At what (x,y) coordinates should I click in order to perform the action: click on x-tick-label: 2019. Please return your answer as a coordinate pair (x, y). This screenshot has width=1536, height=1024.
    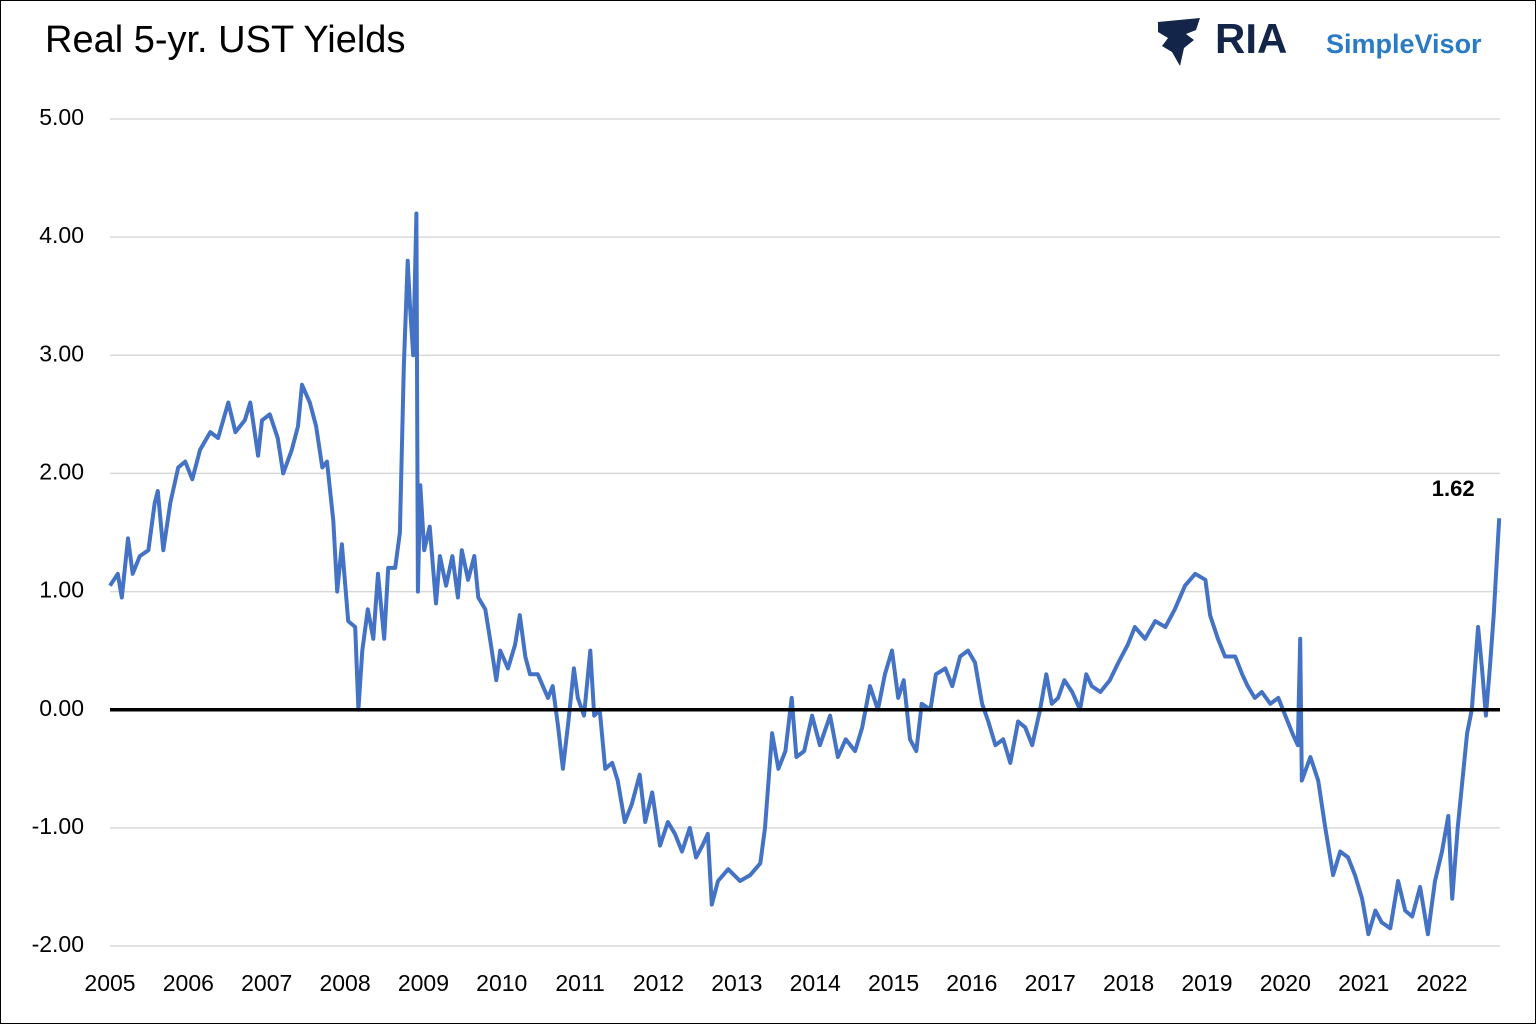
    Looking at the image, I should click on (1206, 983).